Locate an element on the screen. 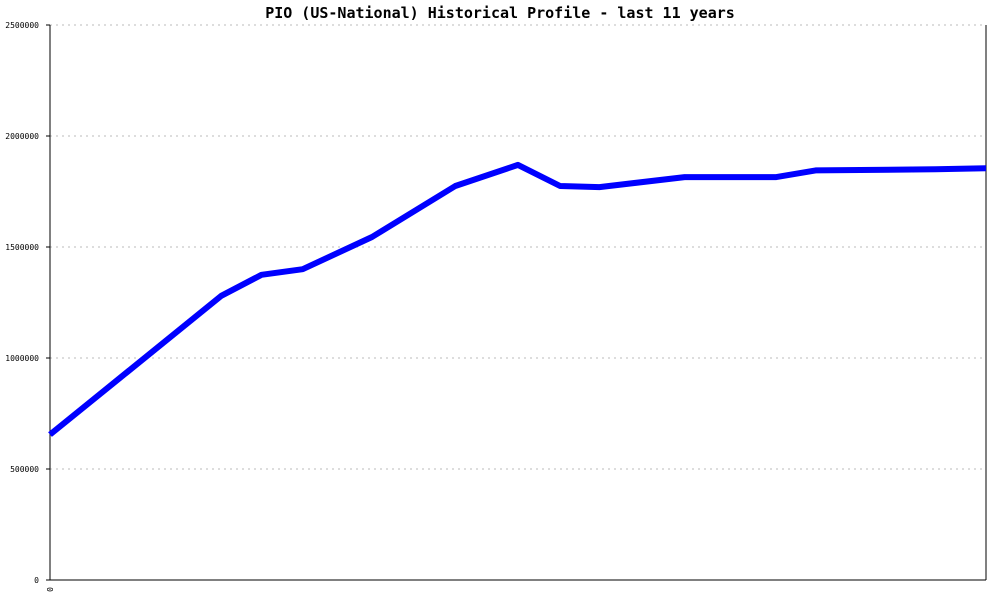 The height and width of the screenshot is (600, 1000). y-tick-label: 0 is located at coordinates (36, 580).